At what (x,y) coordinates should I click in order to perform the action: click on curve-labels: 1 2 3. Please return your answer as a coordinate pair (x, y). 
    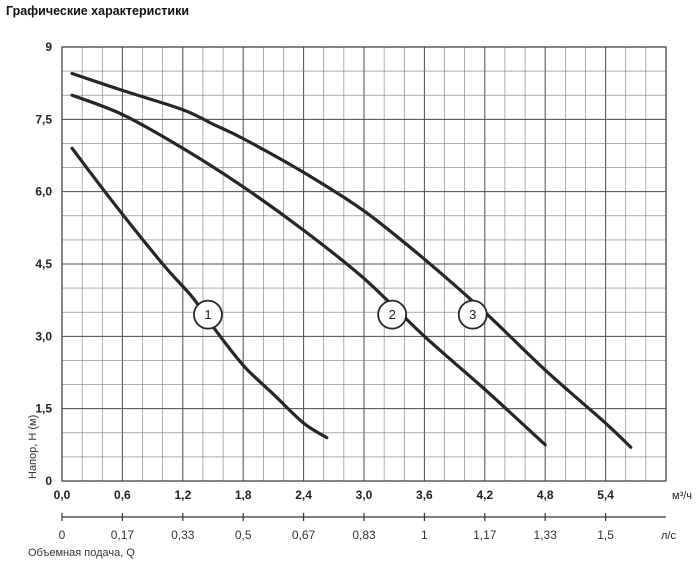
    Looking at the image, I should click on (340, 314).